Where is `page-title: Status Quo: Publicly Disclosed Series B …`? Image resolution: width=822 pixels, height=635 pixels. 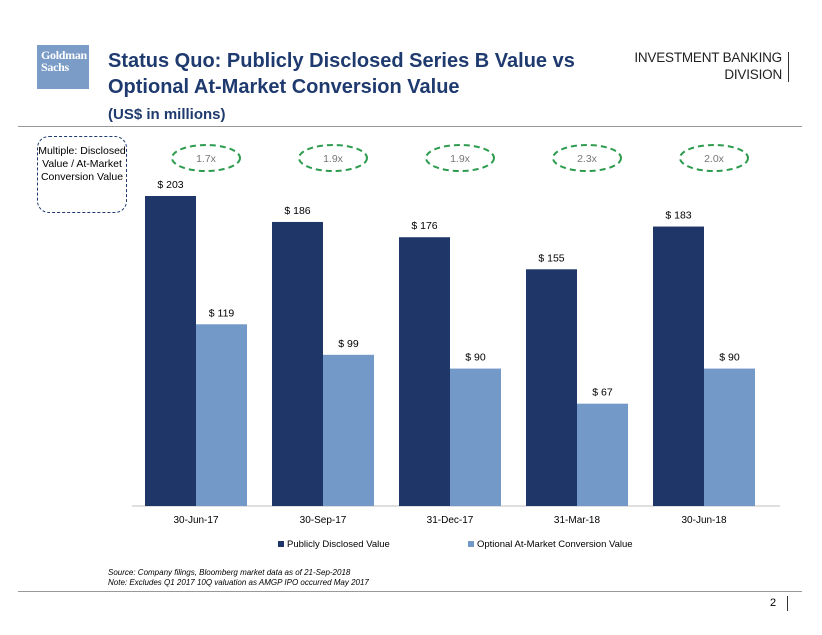
page-title: Status Quo: Publicly Disclosed Series B … is located at coordinates (341, 74).